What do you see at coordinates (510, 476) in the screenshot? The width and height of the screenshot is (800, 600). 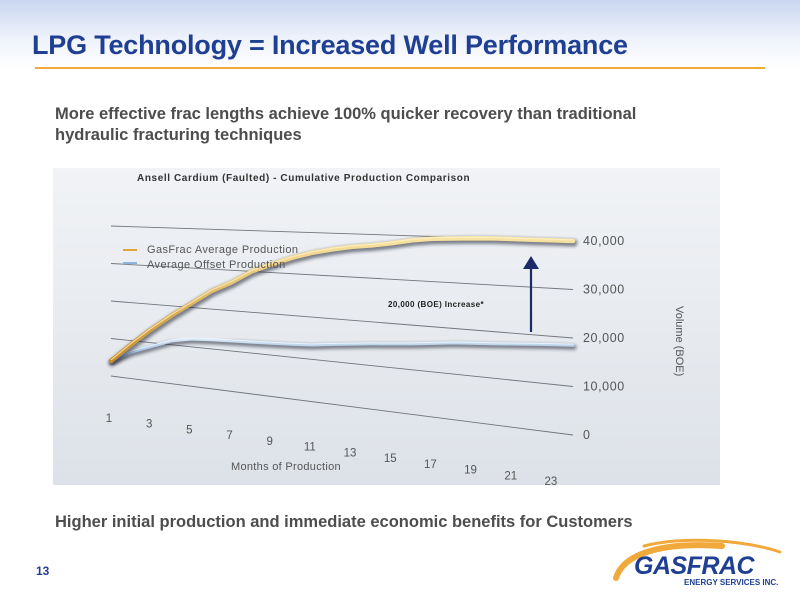 I see `x-tick-label: 21` at bounding box center [510, 476].